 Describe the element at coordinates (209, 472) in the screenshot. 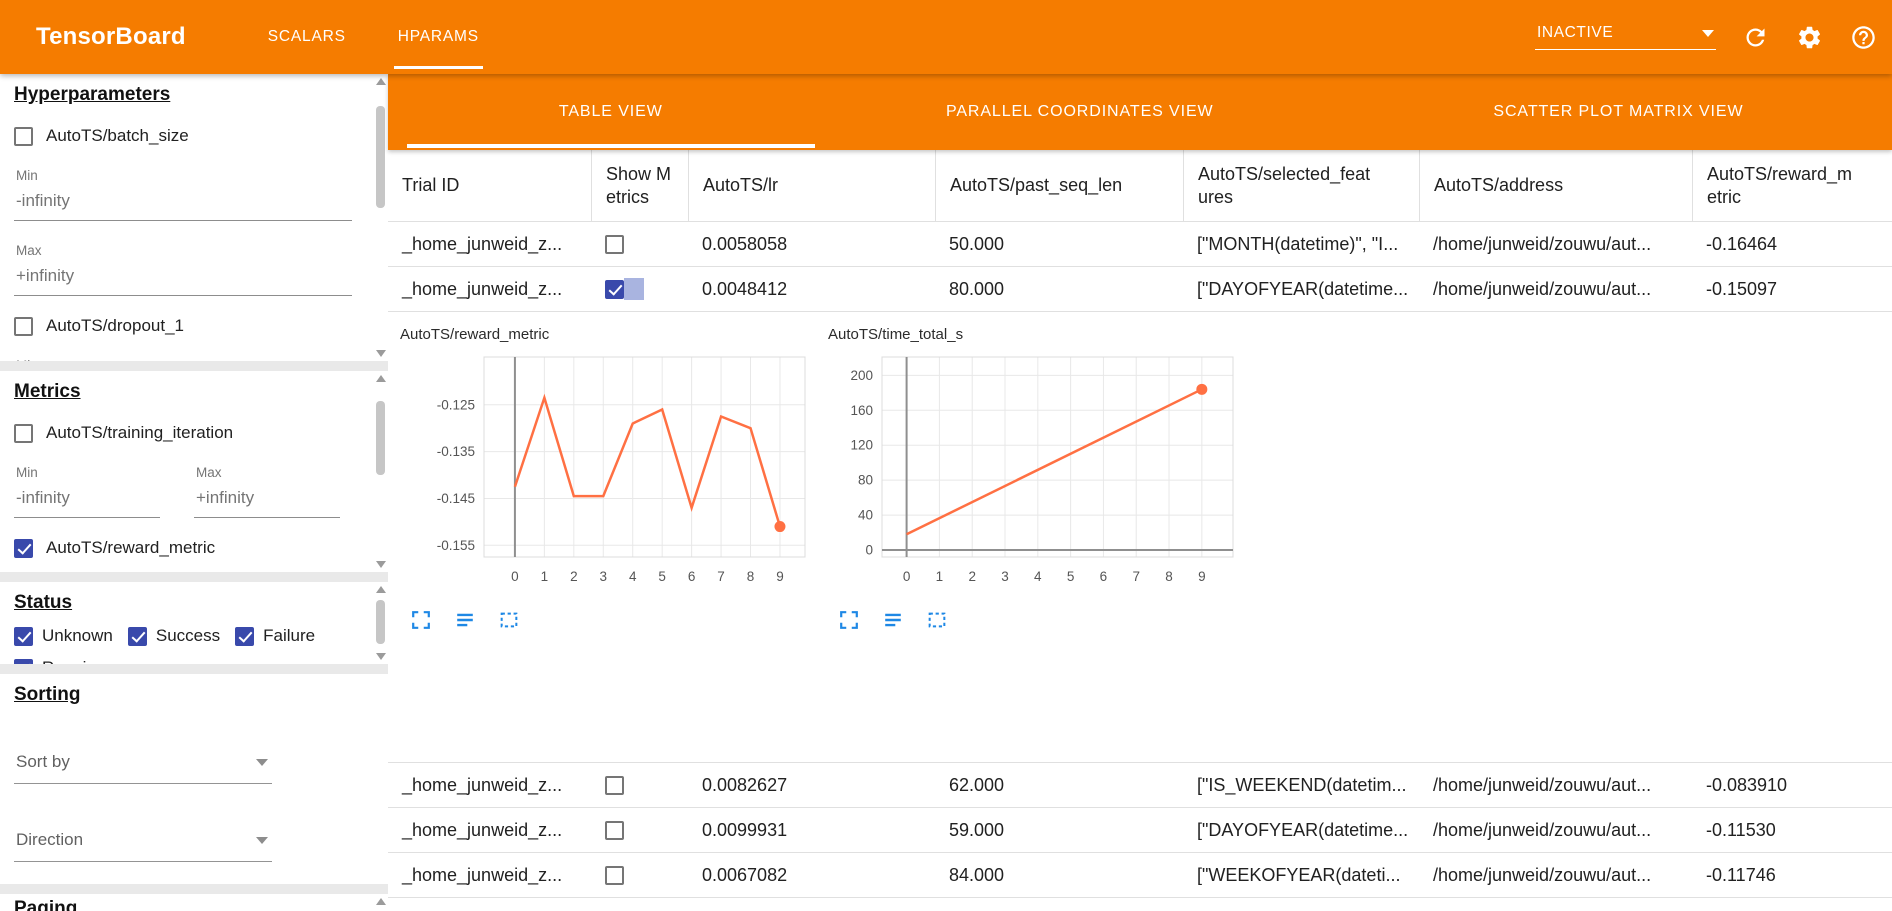

I see `ti-max-label: Max` at that location.